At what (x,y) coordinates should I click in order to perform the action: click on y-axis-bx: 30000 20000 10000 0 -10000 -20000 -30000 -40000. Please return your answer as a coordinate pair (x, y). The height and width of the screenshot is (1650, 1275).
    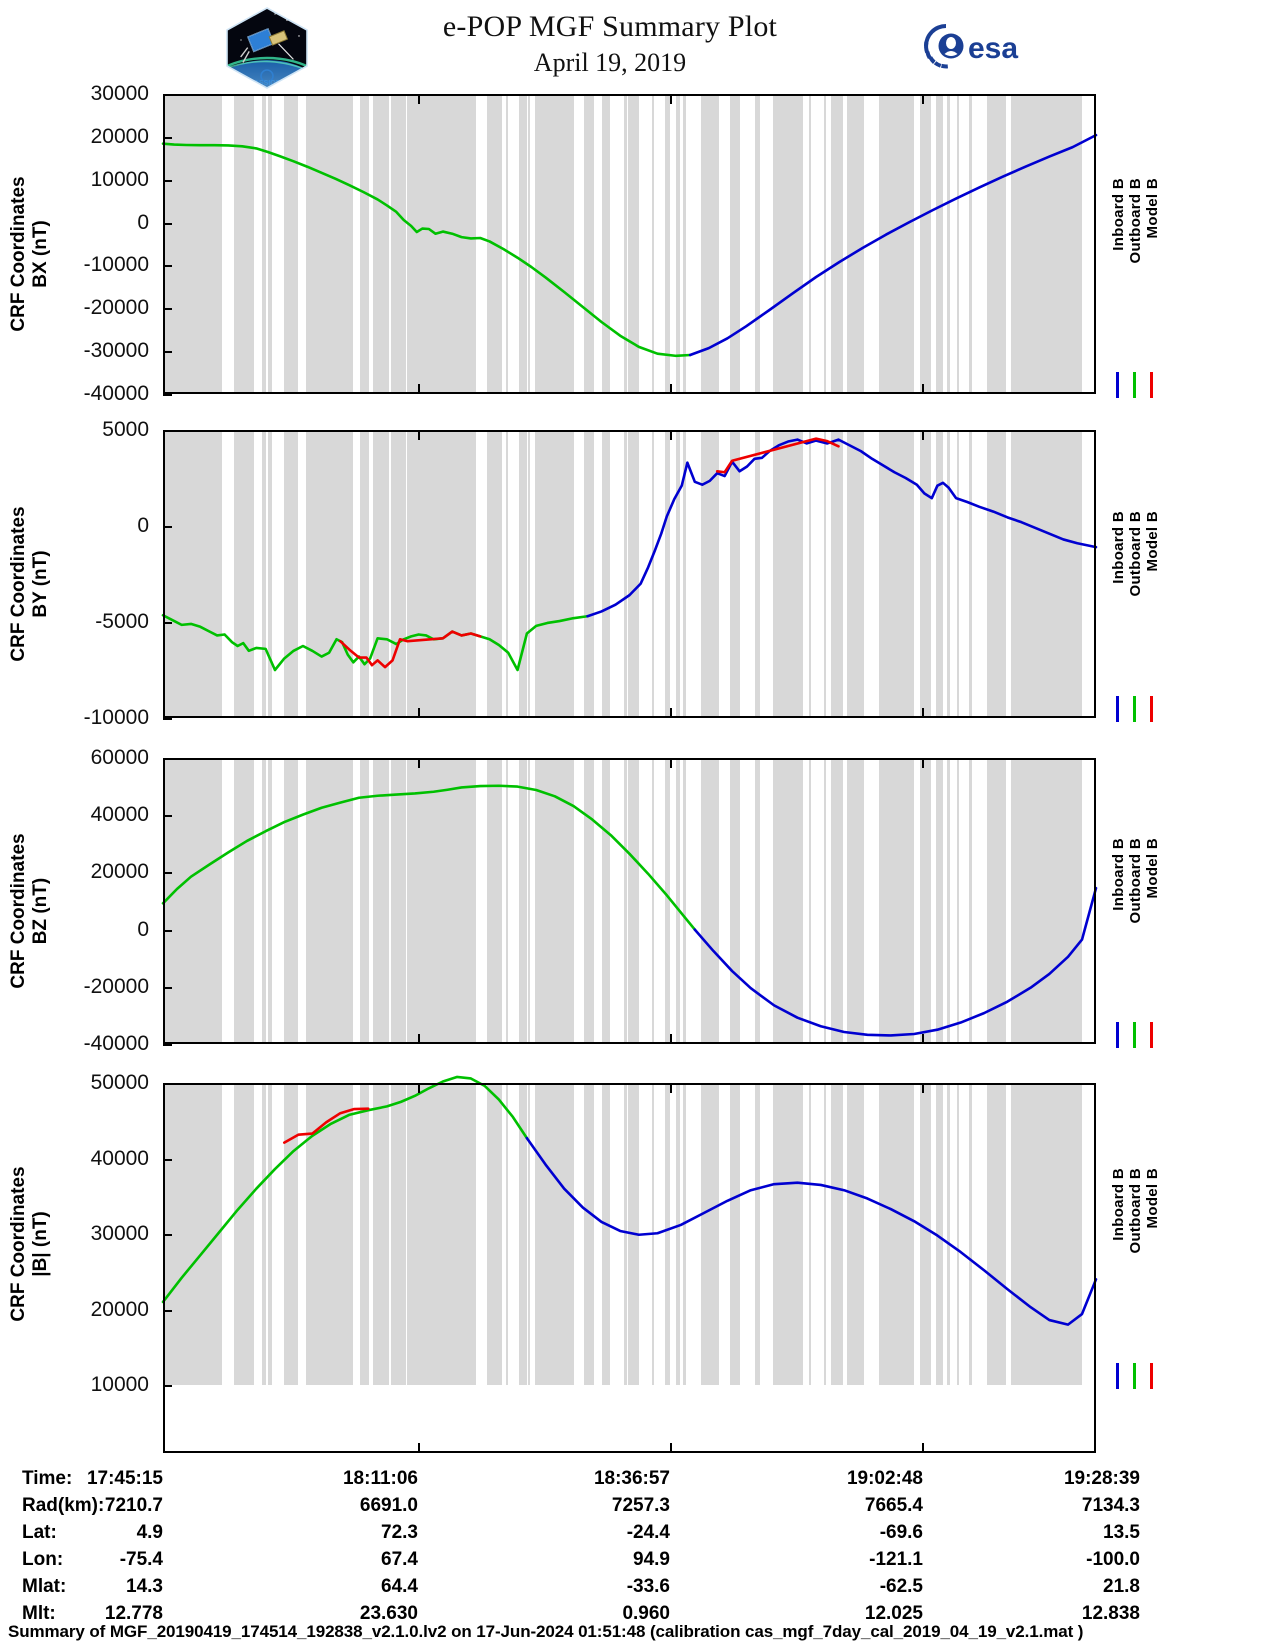
    Looking at the image, I should click on (90, 243).